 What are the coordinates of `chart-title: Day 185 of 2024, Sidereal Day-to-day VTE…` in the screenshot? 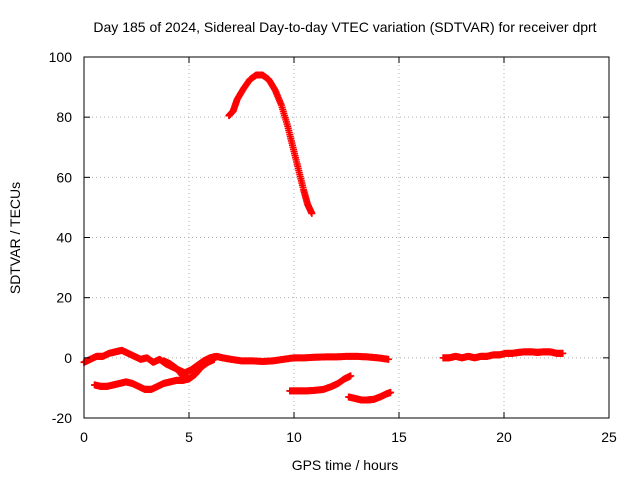 It's located at (344, 27).